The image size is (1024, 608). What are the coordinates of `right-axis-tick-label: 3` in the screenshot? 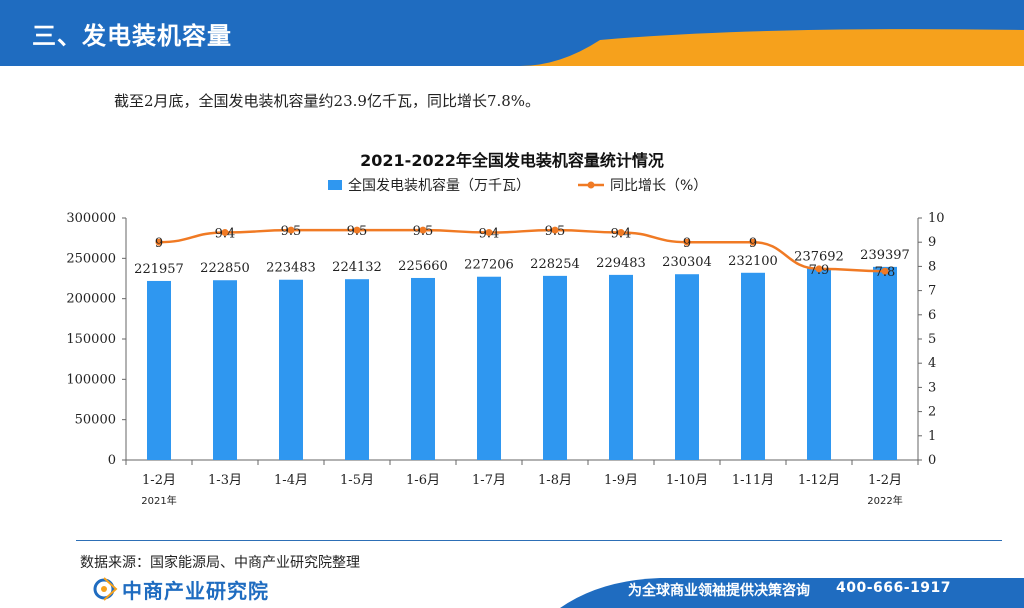 It's located at (932, 387).